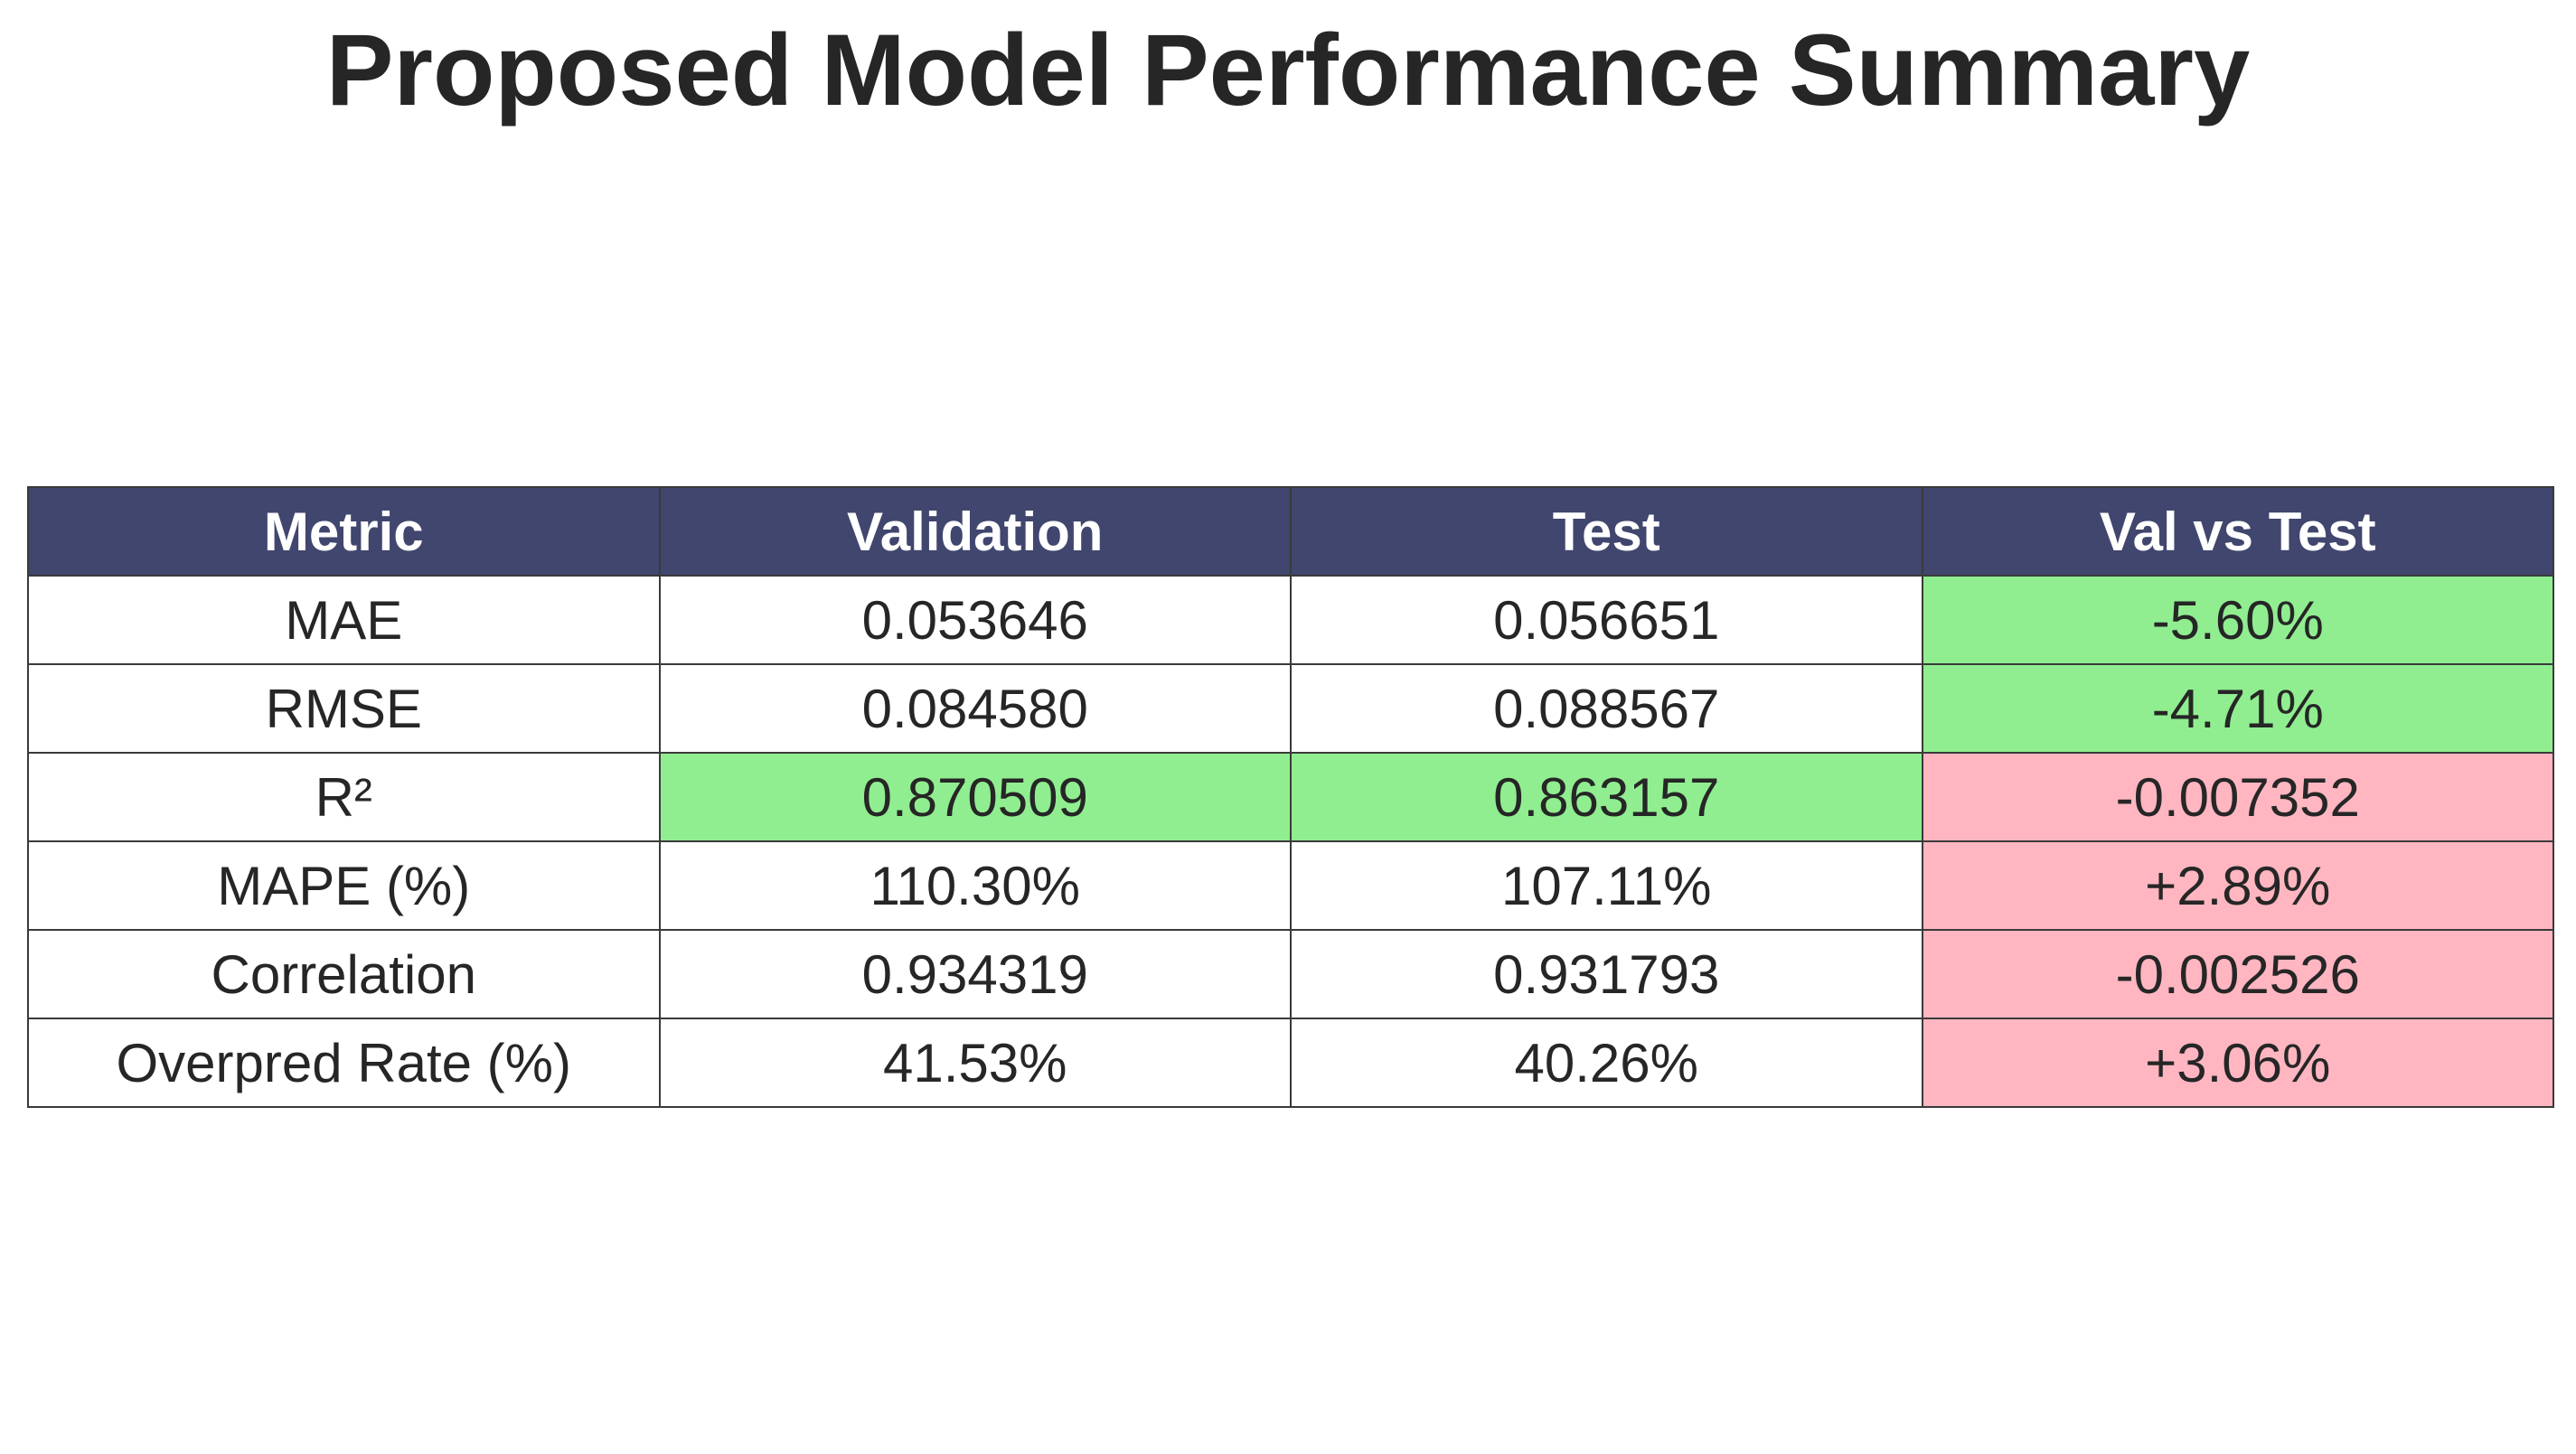 This screenshot has height=1454, width=2576. I want to click on cell-mape-val-vs-test: +2.89%, so click(2237, 885).